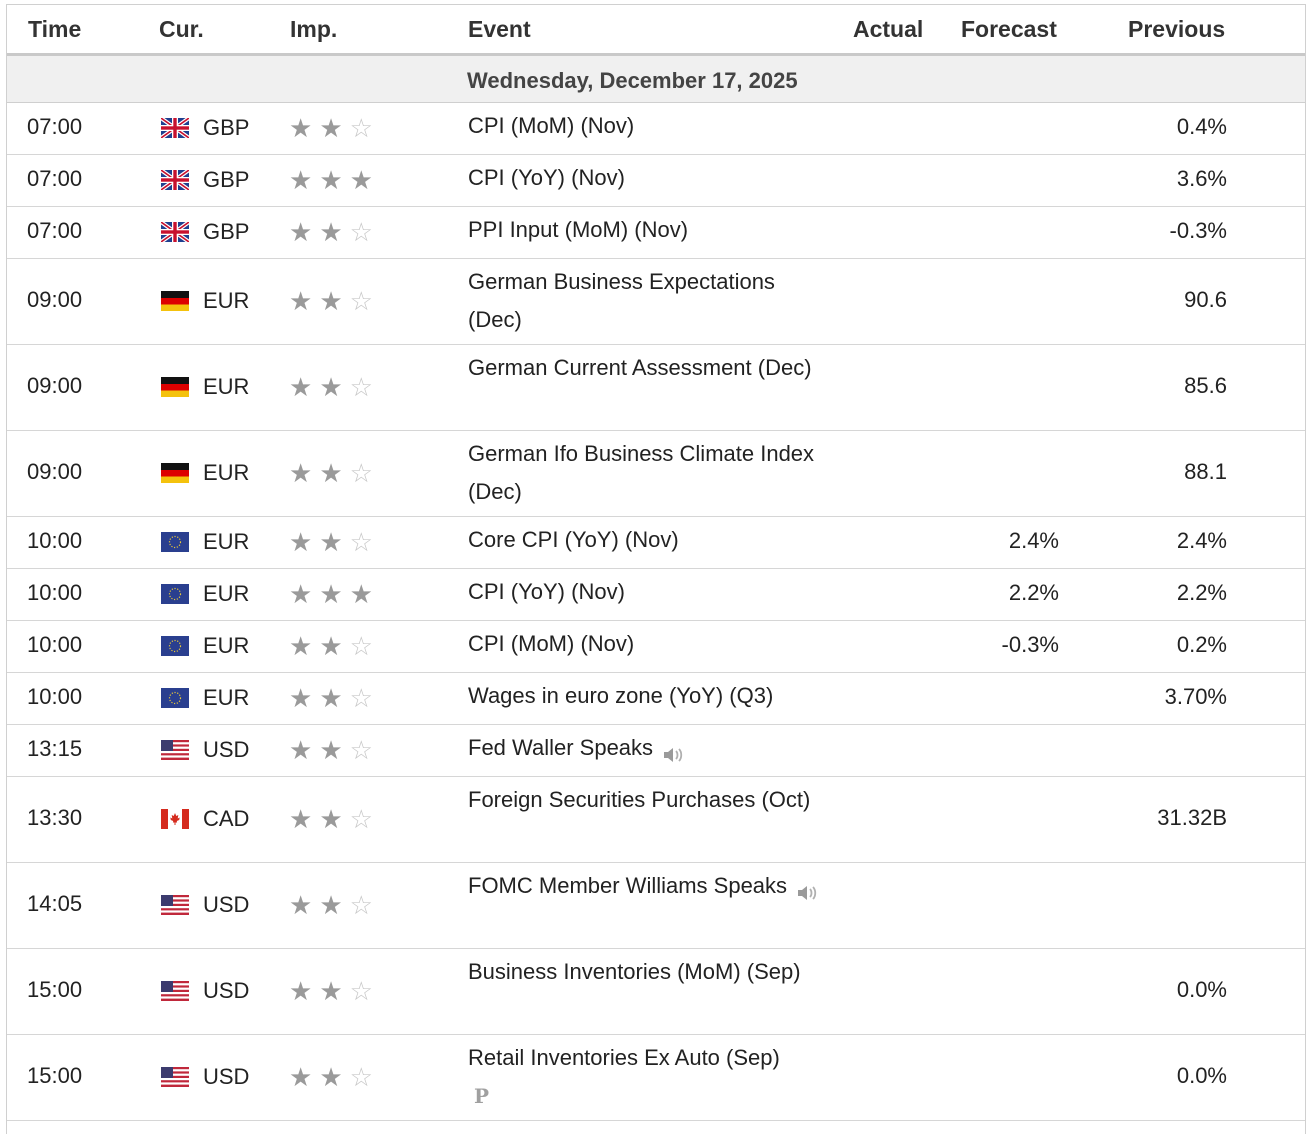  Describe the element at coordinates (628, 885) in the screenshot. I see `event-name-text: FOMC Member Williams Speaks` at that location.